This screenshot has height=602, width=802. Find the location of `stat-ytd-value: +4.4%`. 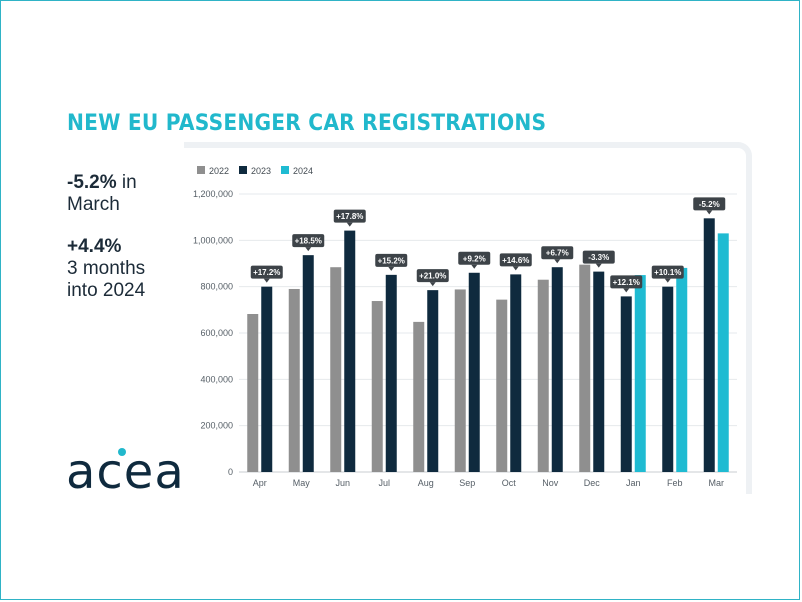

stat-ytd-value: +4.4% is located at coordinates (94, 246).